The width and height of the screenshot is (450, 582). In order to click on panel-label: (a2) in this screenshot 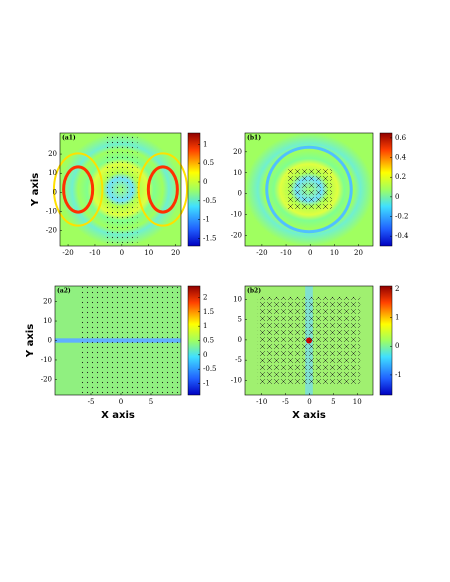, I will do `click(64, 291)`.